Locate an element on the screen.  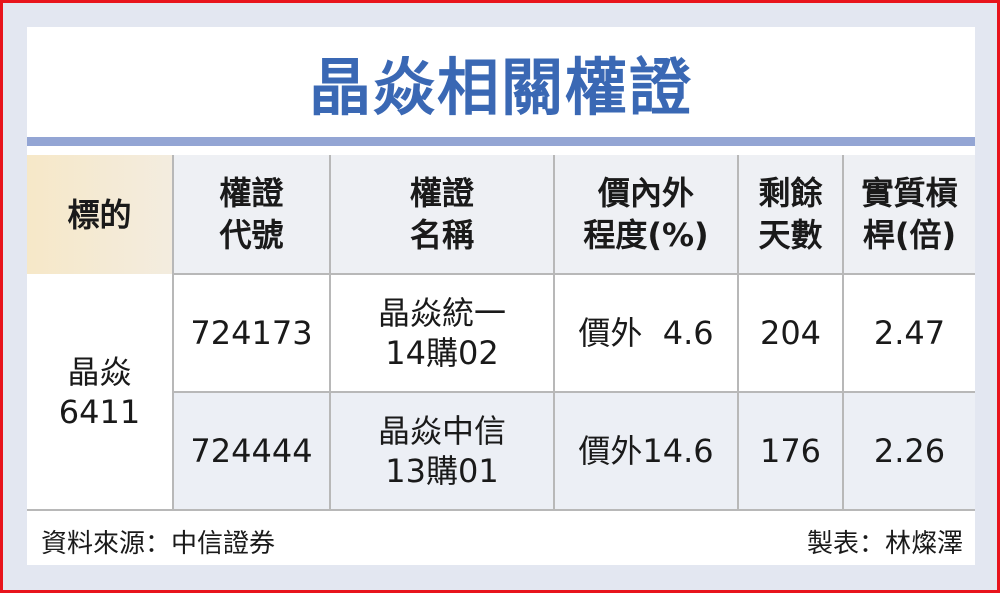
header-text: 名稱 is located at coordinates (441, 235).